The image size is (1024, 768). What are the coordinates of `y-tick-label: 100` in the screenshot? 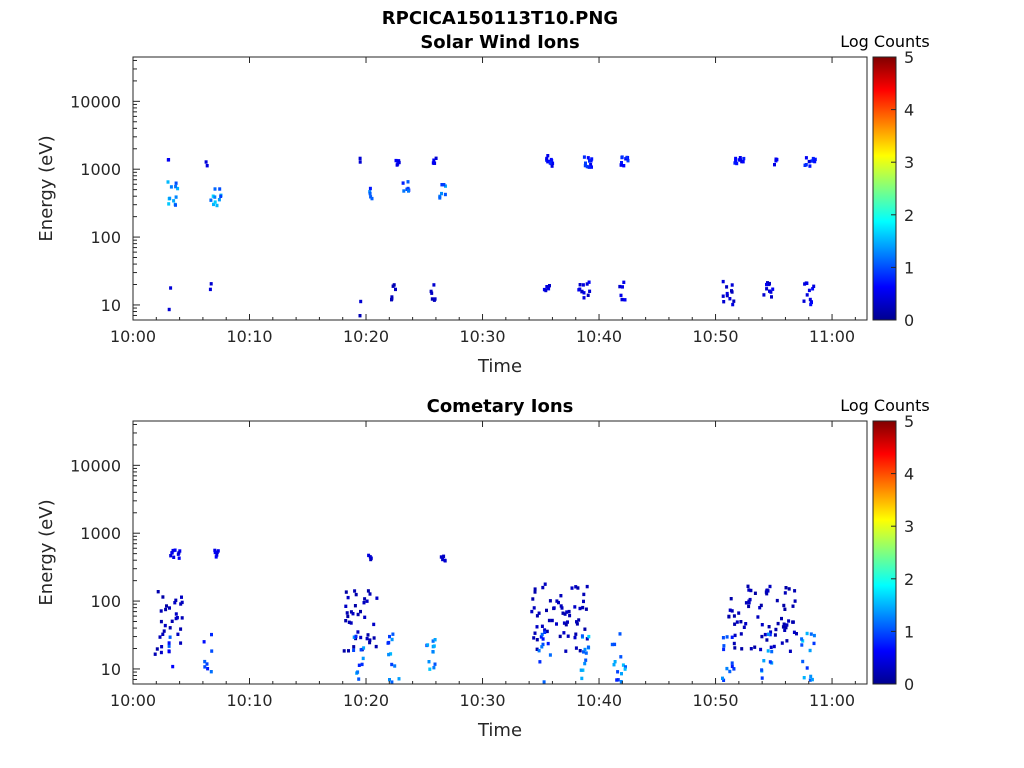 It's located at (105, 601).